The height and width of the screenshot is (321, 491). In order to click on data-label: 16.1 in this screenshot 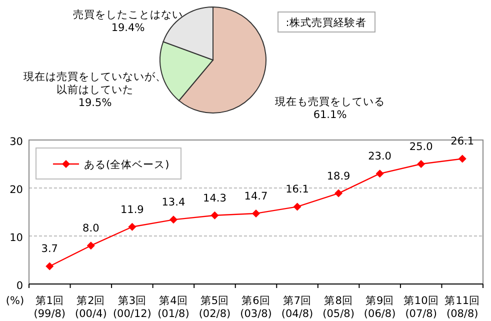, I will do `click(297, 190)`.